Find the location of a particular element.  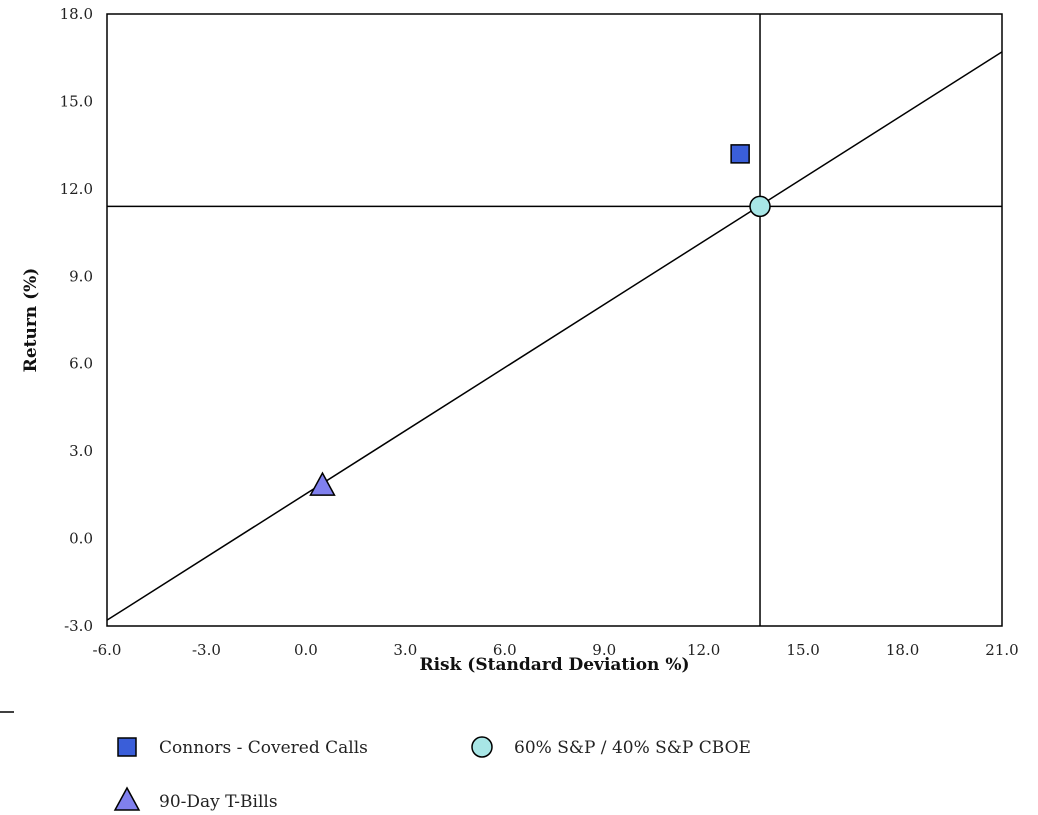

y-tick-label: -3.0 is located at coordinates (78, 626).